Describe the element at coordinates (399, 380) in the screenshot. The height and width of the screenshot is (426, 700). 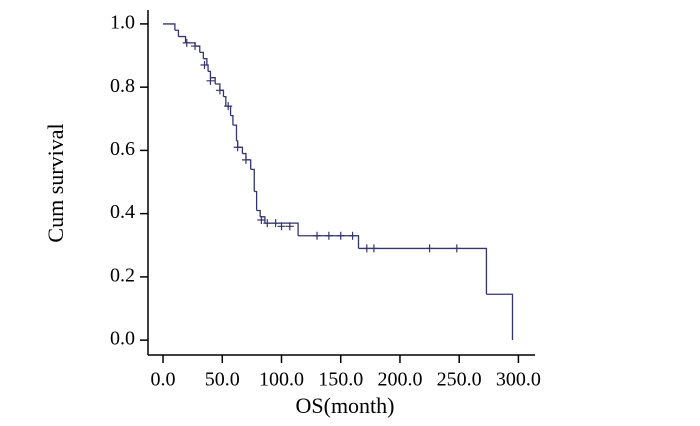
I see `x-tick-label: 200.0` at that location.